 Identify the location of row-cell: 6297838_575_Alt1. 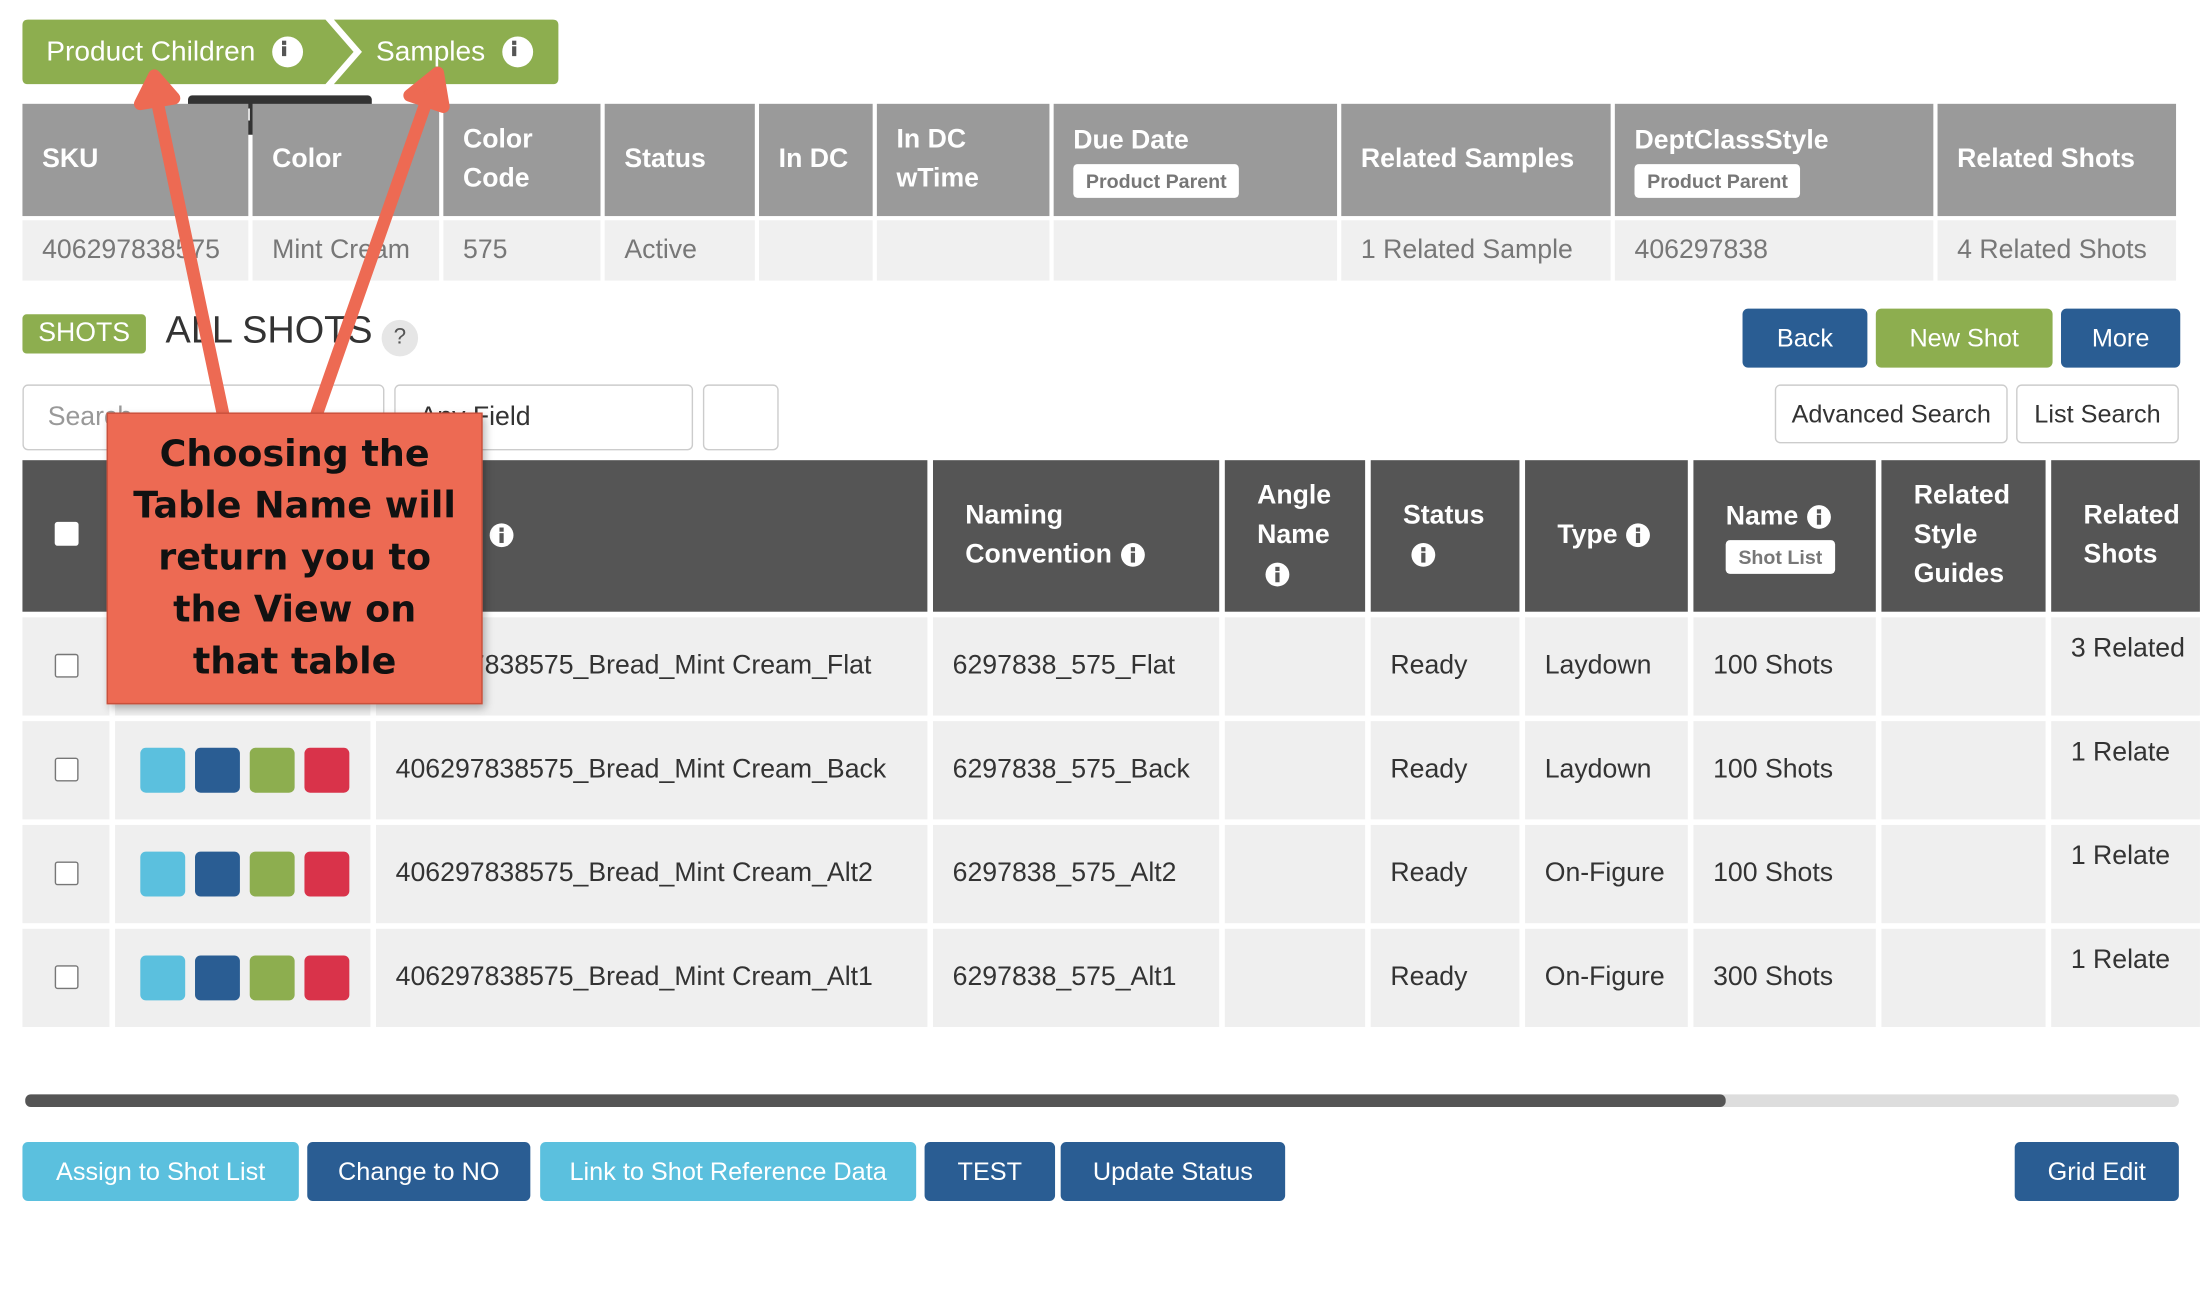
(1076, 977).